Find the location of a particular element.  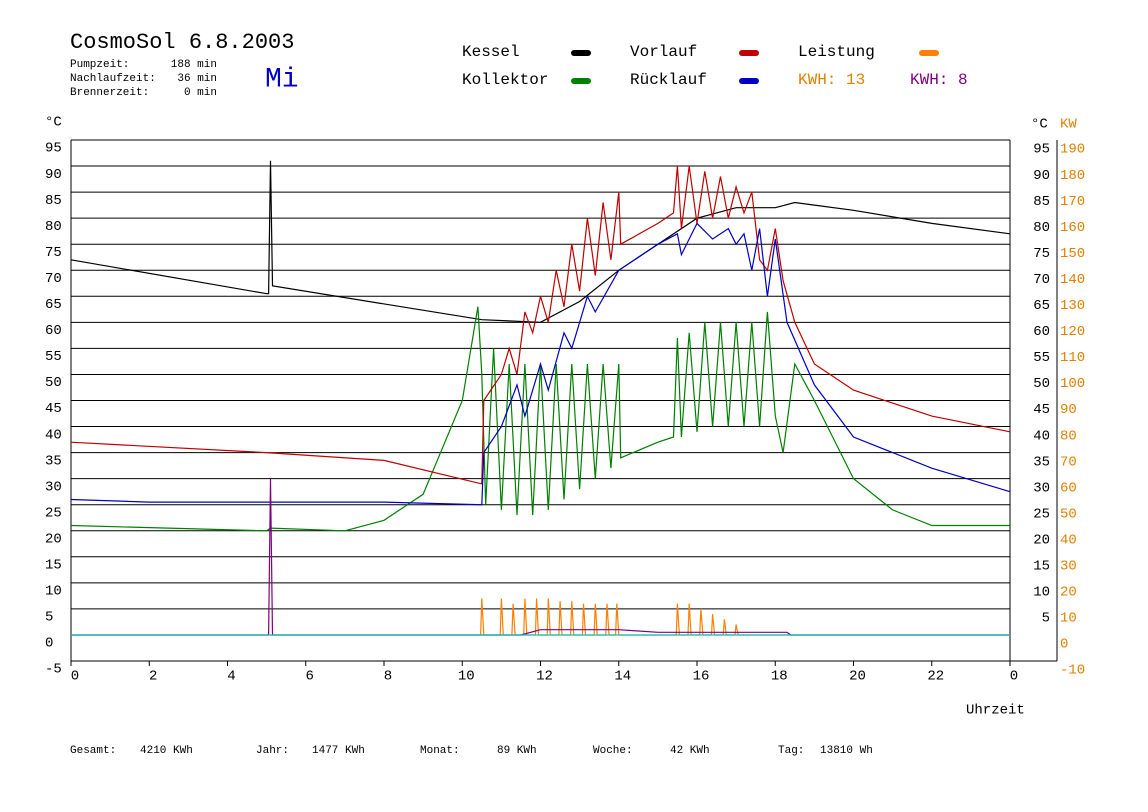

footer-value: 4210 KWh is located at coordinates (166, 751).